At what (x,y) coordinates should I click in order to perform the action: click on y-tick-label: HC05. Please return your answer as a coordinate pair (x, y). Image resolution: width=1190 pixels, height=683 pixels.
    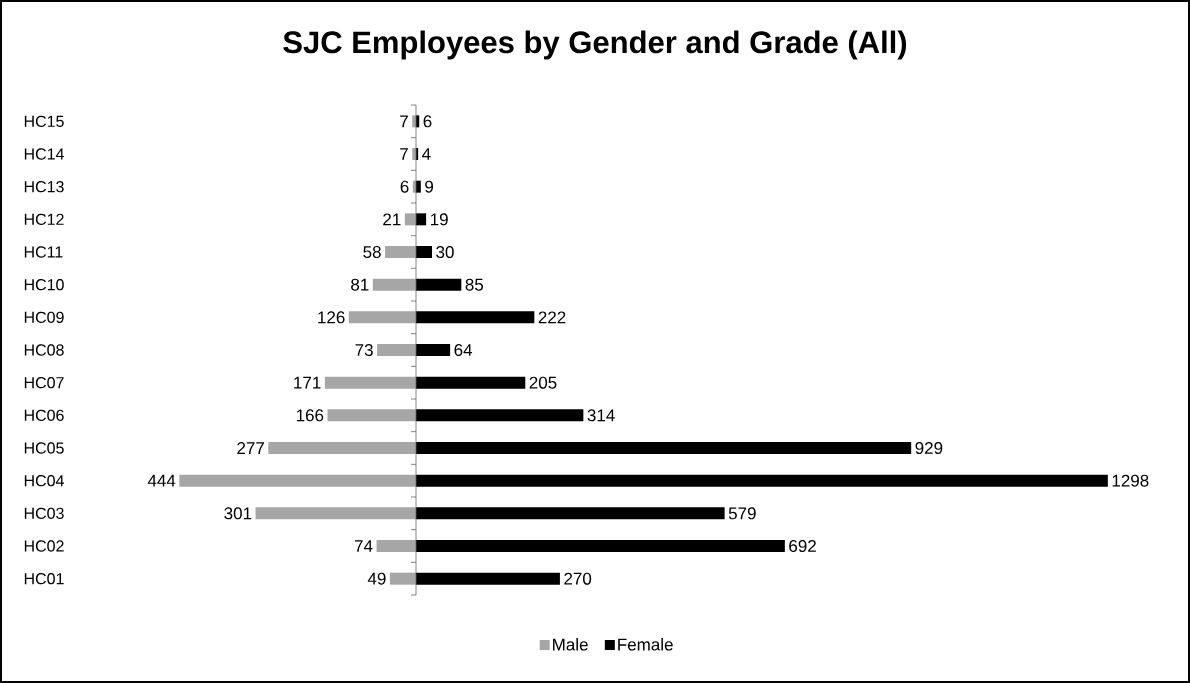
    Looking at the image, I should click on (44, 448).